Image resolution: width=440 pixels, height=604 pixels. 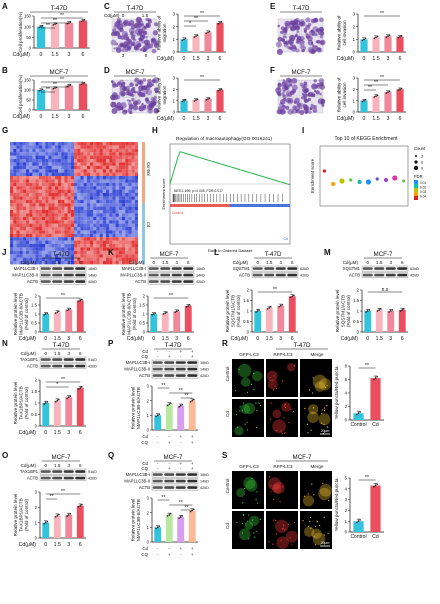 What do you see at coordinates (63, 366) in the screenshot?
I see `blot-strip-N` at bounding box center [63, 366].